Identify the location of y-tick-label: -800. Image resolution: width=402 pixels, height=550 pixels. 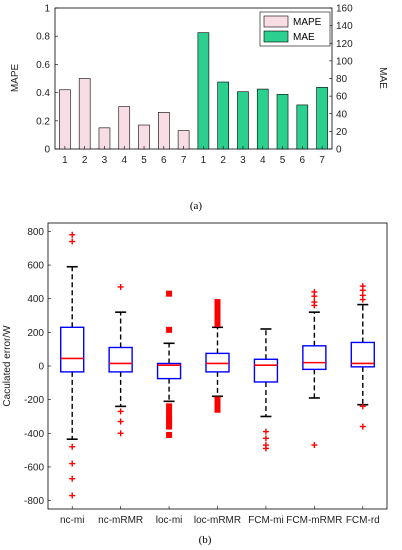
(34, 501).